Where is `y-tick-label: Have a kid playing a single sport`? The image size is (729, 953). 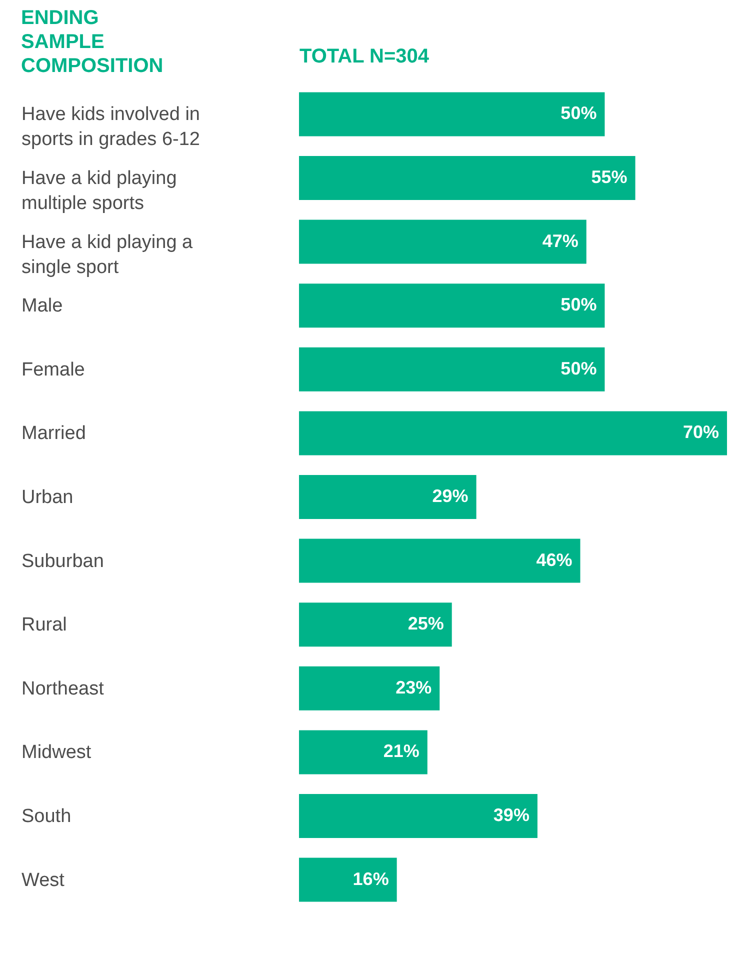
y-tick-label: Have a kid playing a single sport is located at coordinates (108, 255).